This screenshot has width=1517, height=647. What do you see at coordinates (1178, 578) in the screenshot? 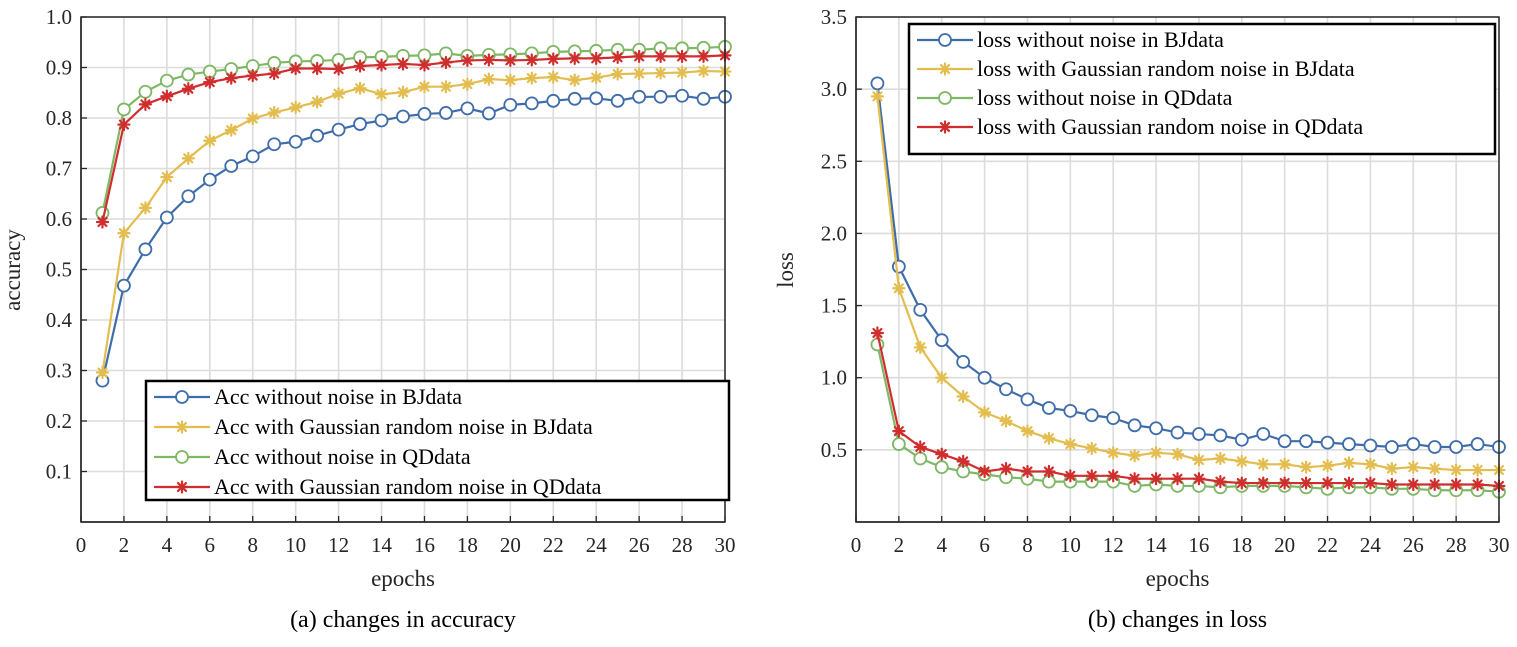
I see `x-axis-label: epochs` at bounding box center [1178, 578].